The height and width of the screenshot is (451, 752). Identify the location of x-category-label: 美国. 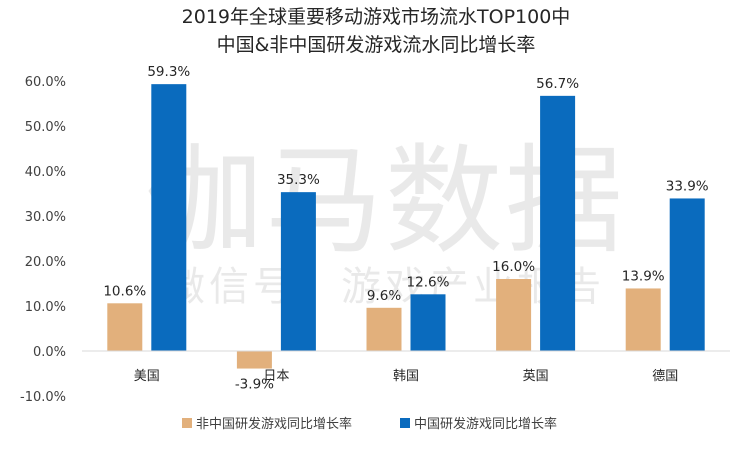
(147, 376).